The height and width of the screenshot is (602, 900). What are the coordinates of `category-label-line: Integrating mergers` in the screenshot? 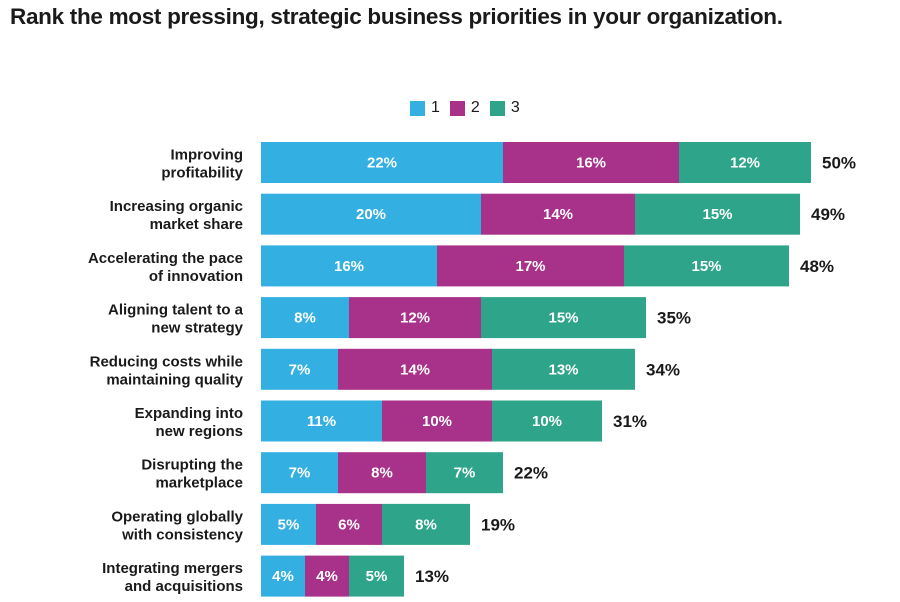 It's located at (172, 568).